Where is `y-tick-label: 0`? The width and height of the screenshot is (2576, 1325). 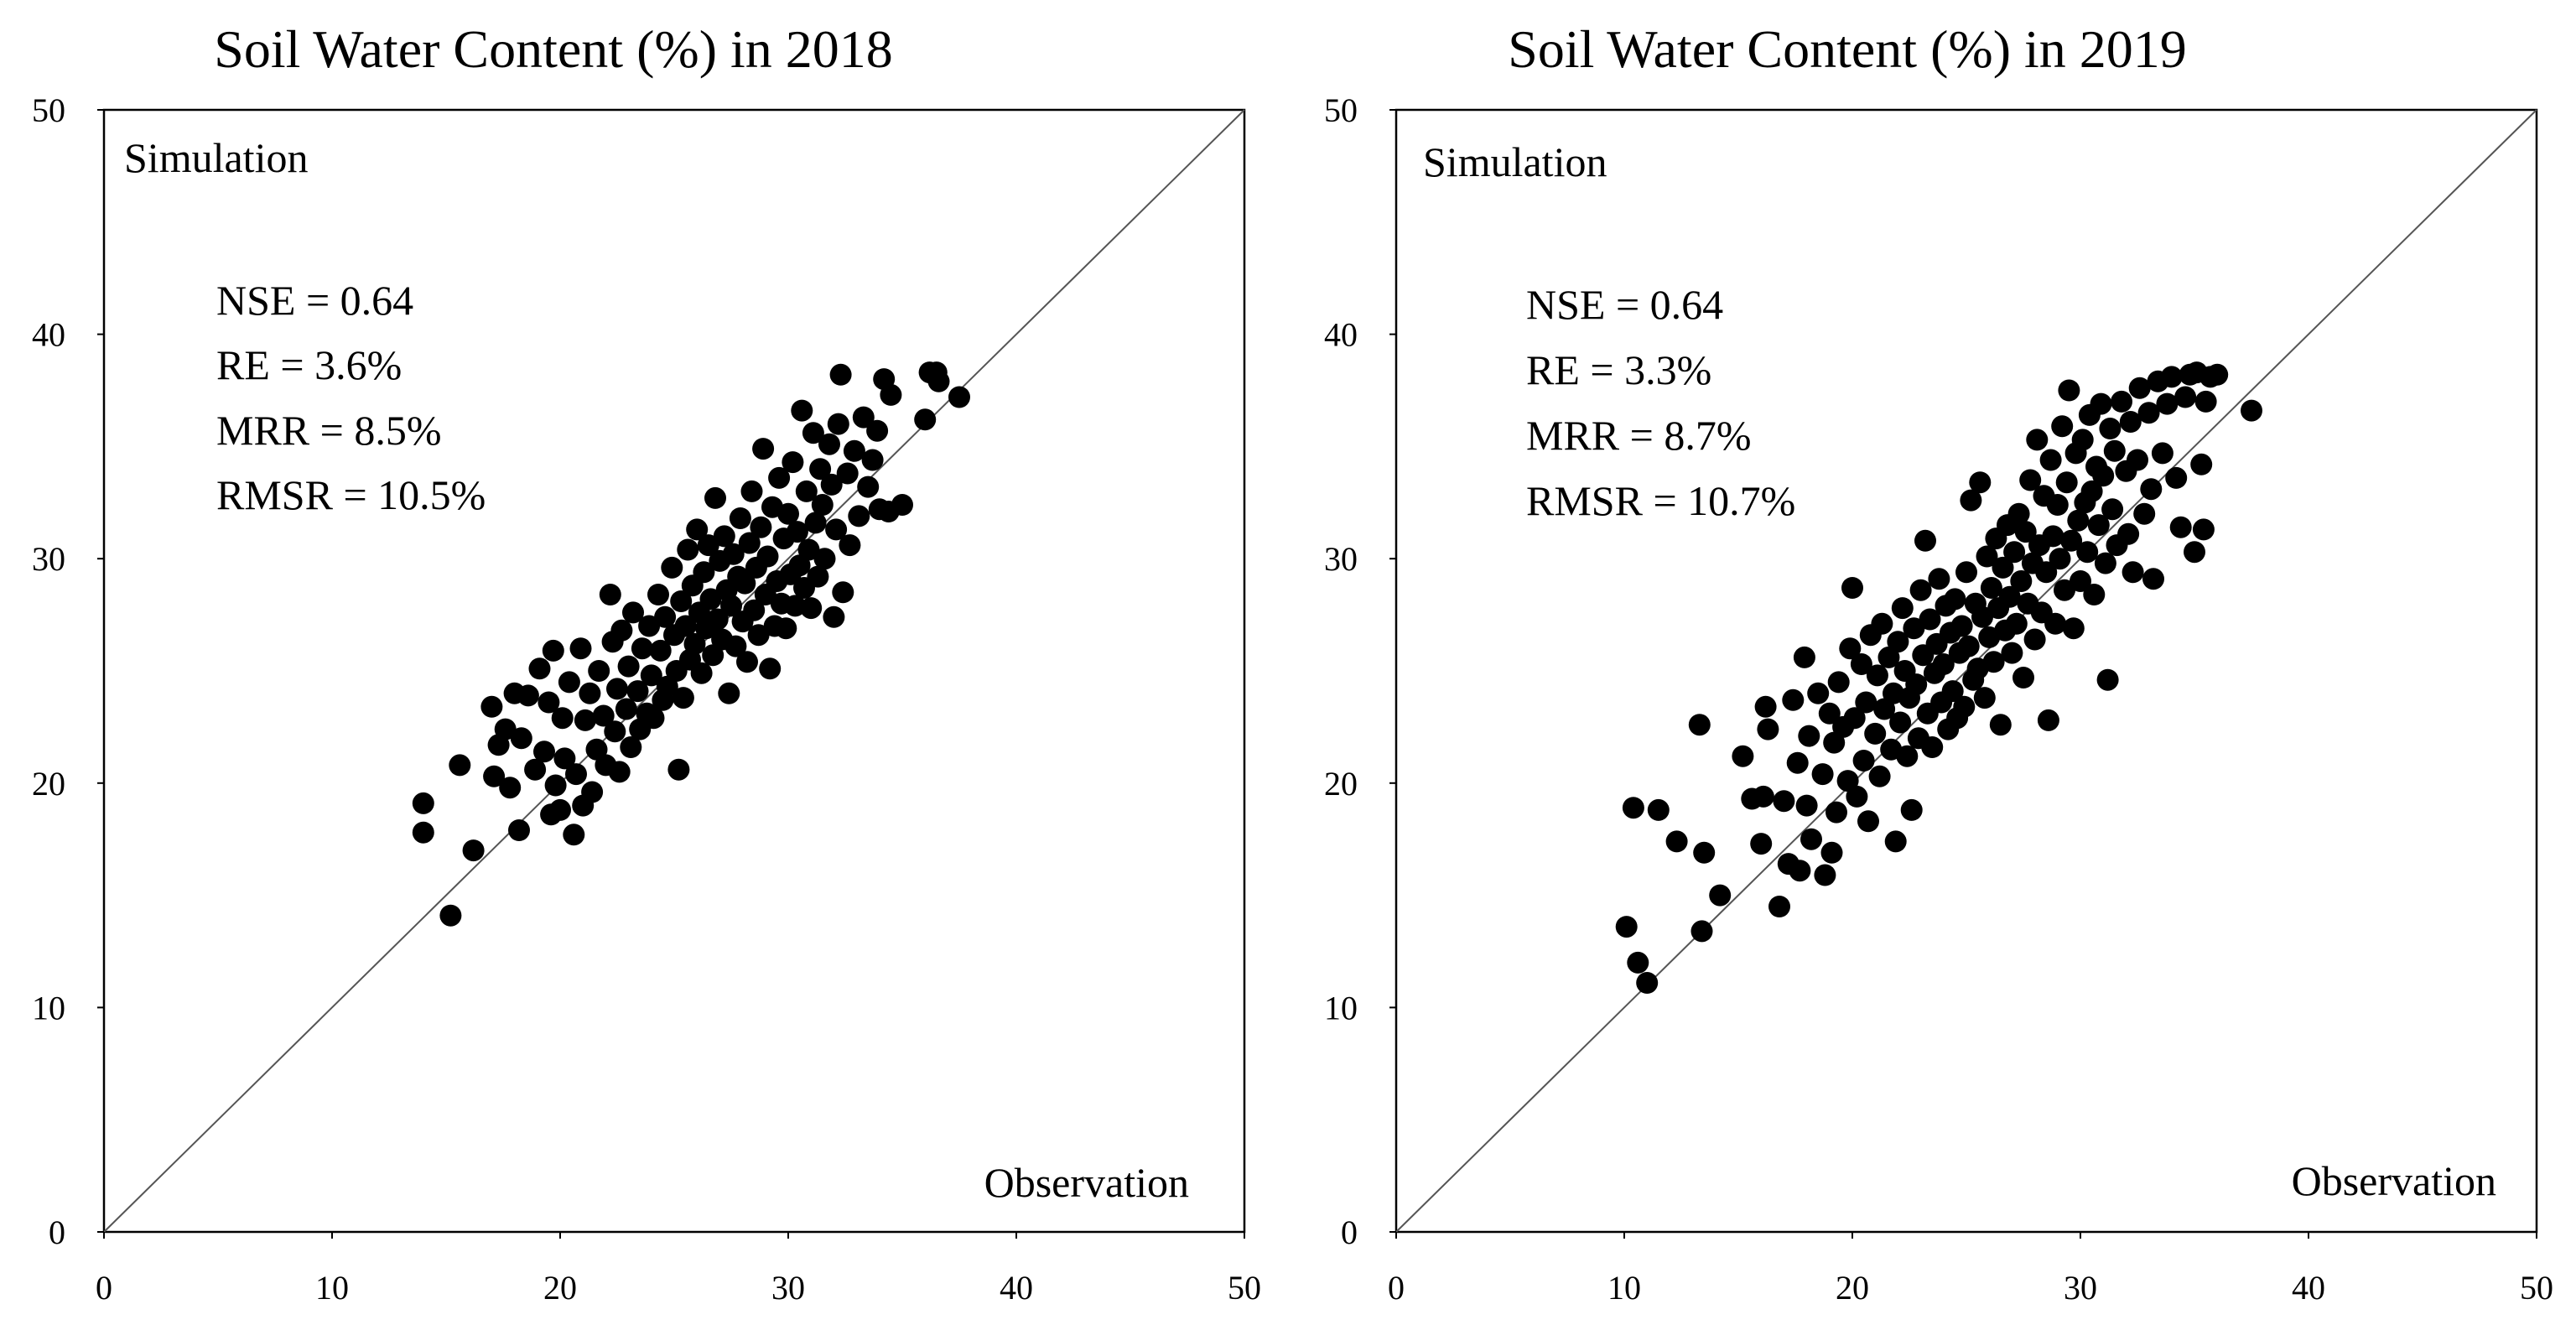 y-tick-label: 0 is located at coordinates (1349, 1232).